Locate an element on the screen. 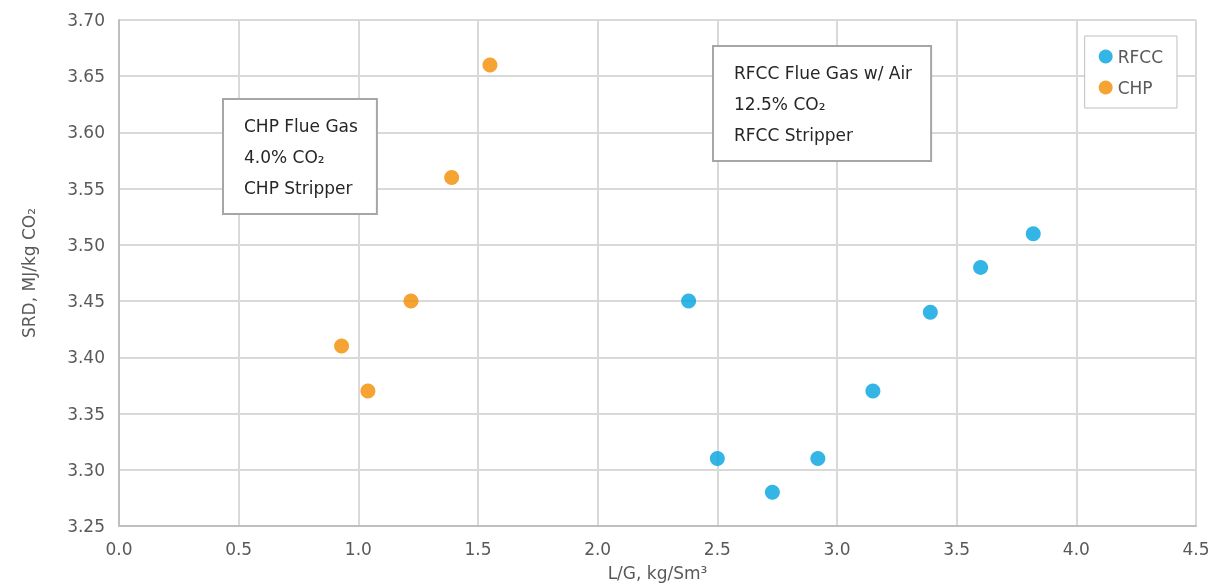  x-tick-label: 1.5 is located at coordinates (478, 548).